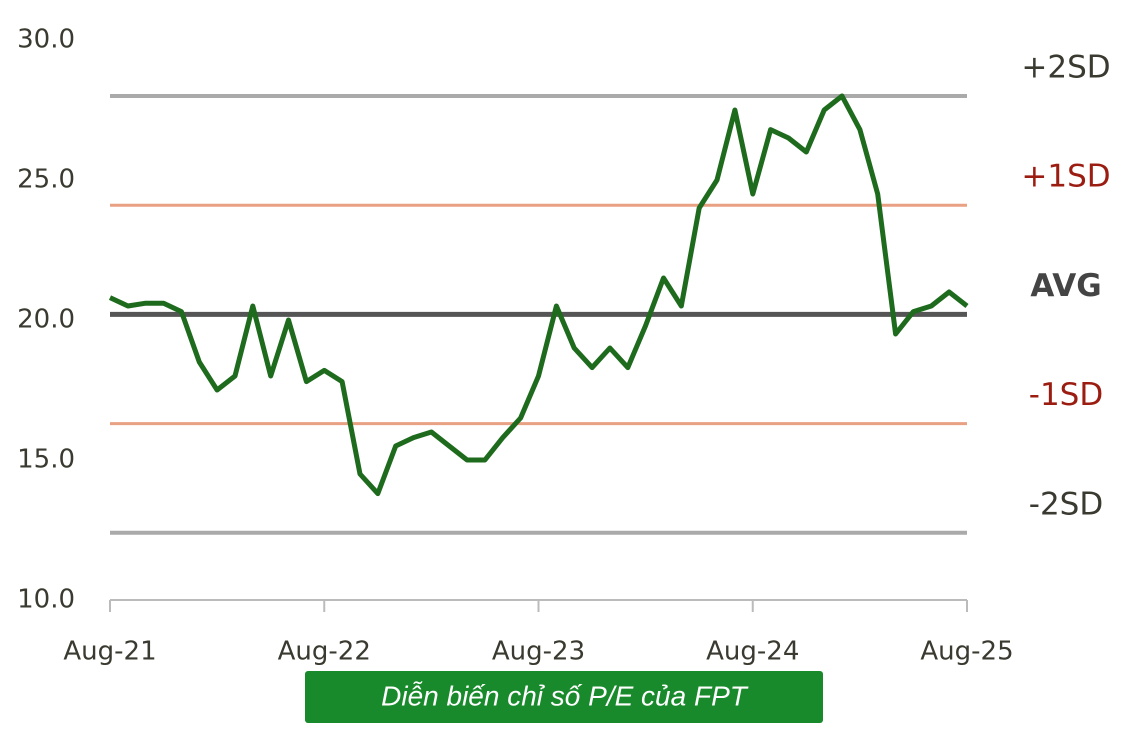  Describe the element at coordinates (46, 460) in the screenshot. I see `y-tick-label: 15.0` at that location.